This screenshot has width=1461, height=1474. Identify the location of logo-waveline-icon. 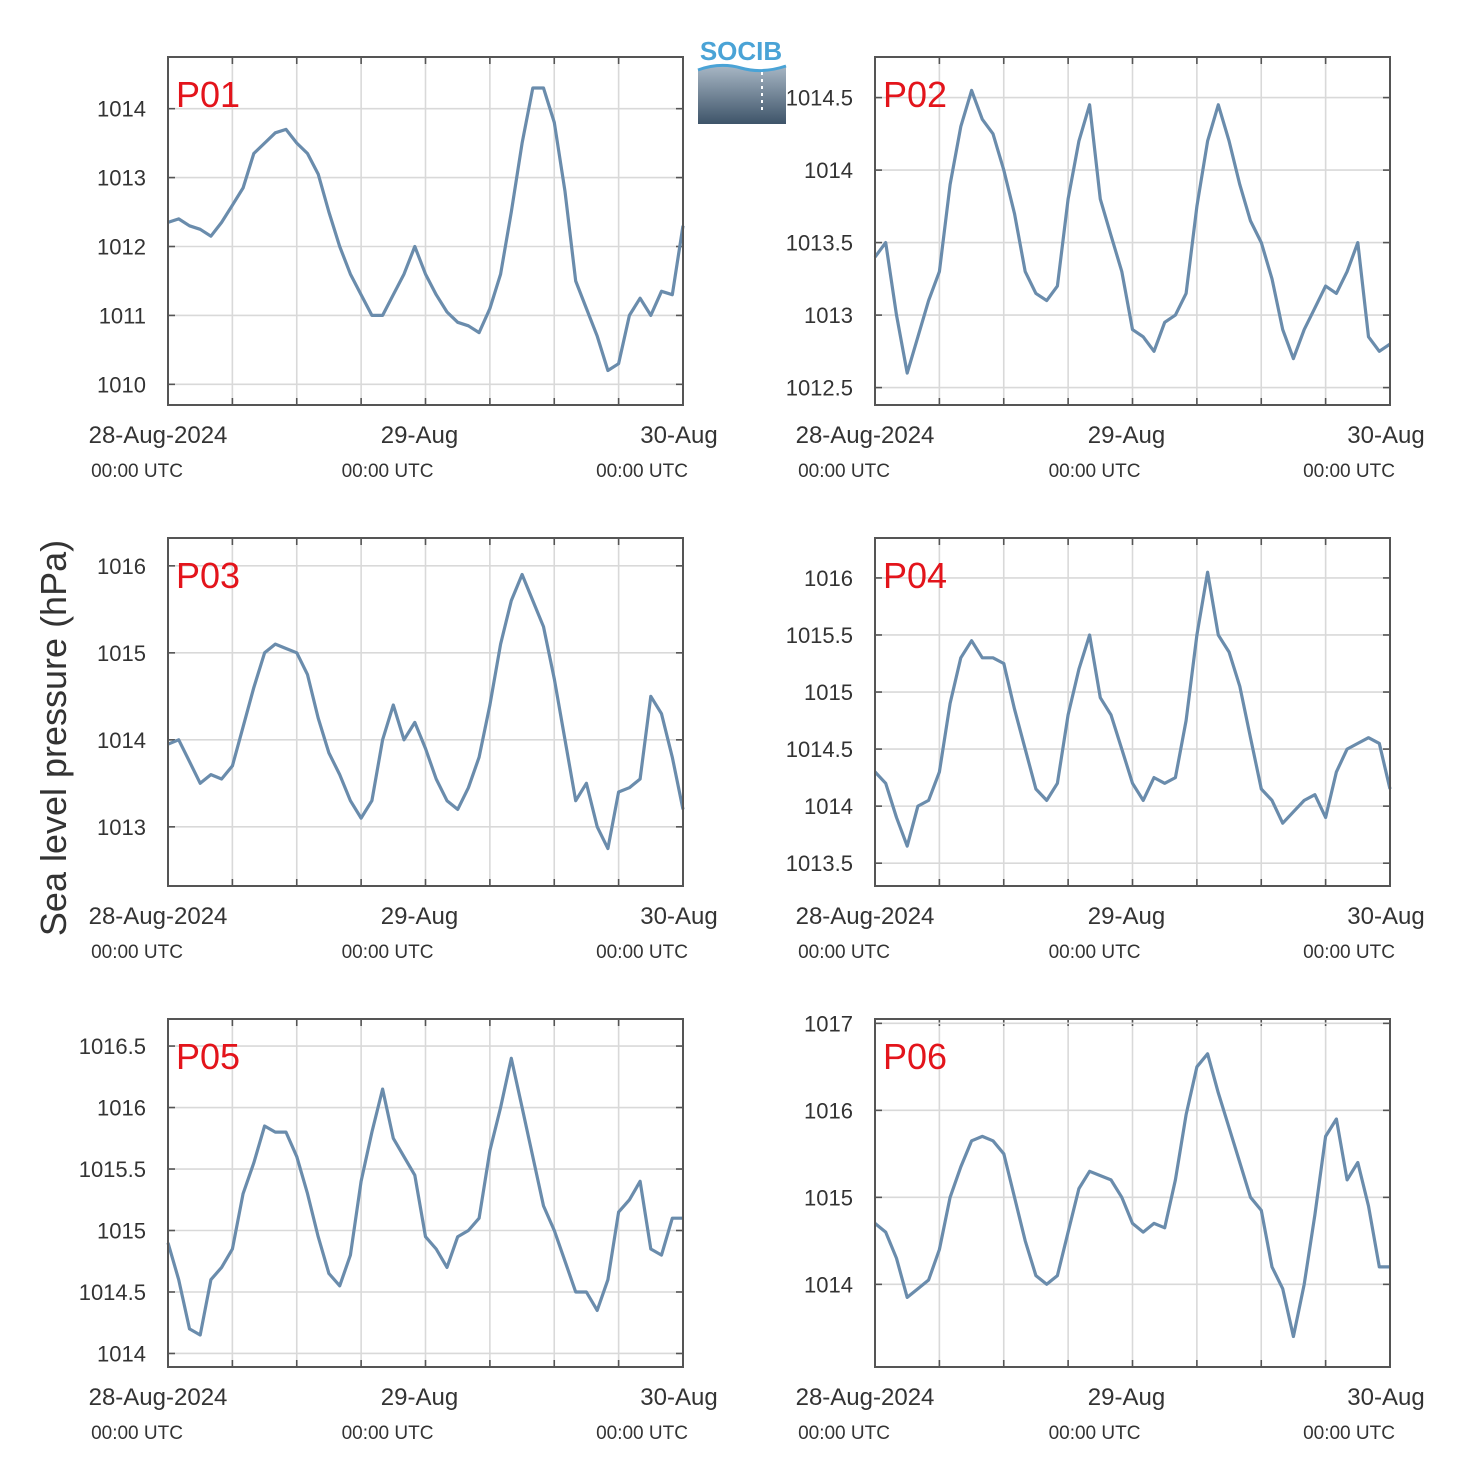
(742, 68).